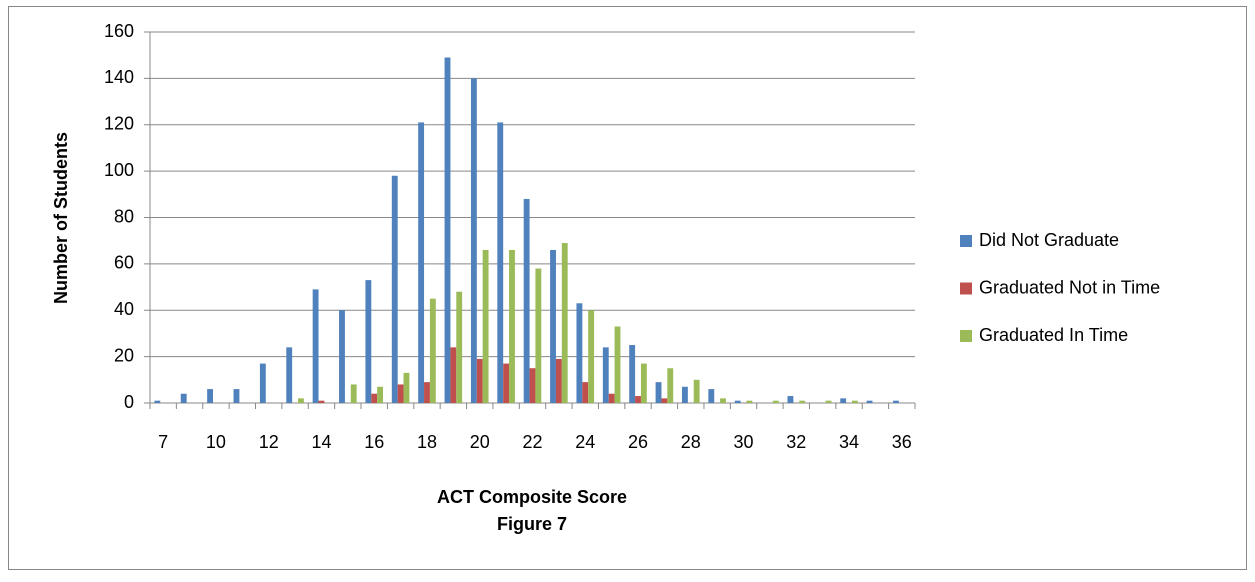 The height and width of the screenshot is (582, 1255). Describe the element at coordinates (1069, 287) in the screenshot. I see `legend-label: Graduated Not in Time` at that location.